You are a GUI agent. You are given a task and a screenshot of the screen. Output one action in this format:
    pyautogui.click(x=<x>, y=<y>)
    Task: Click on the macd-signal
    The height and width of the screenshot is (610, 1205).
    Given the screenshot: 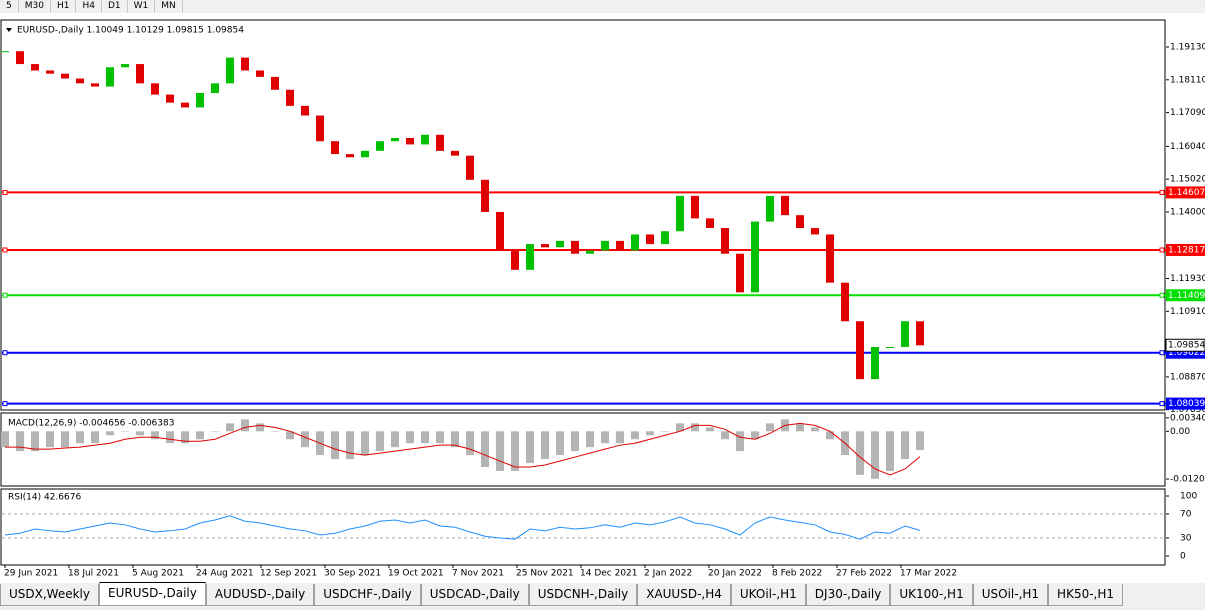 What is the action you would take?
    pyautogui.click(x=463, y=449)
    